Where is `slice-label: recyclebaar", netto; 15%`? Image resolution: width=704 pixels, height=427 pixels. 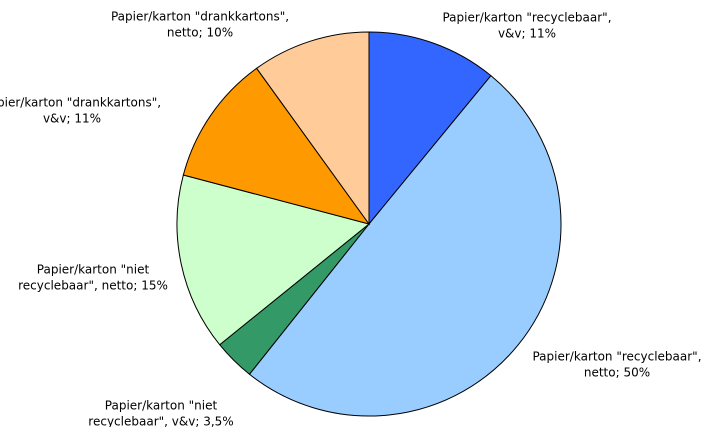 slice-label: recyclebaar", netto; 15% is located at coordinates (93, 286).